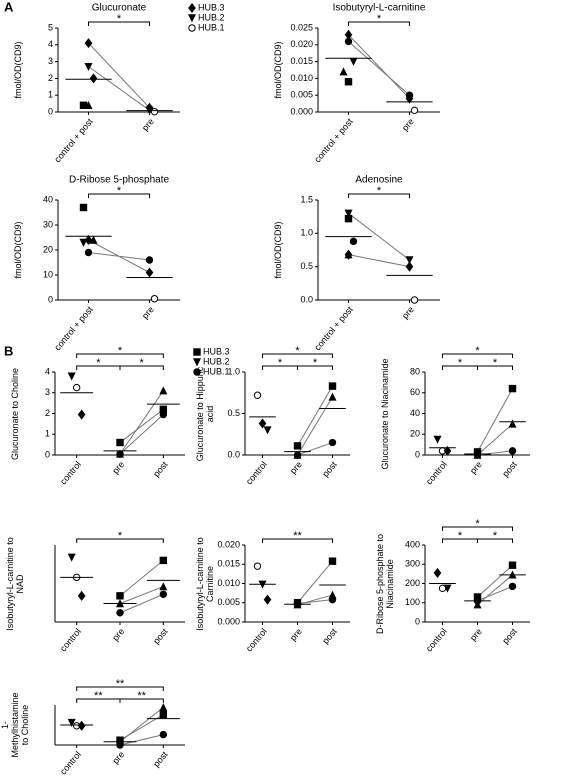 The height and width of the screenshot is (781, 584). I want to click on y-axis-label: fmol/OD(CD9), so click(18, 250).